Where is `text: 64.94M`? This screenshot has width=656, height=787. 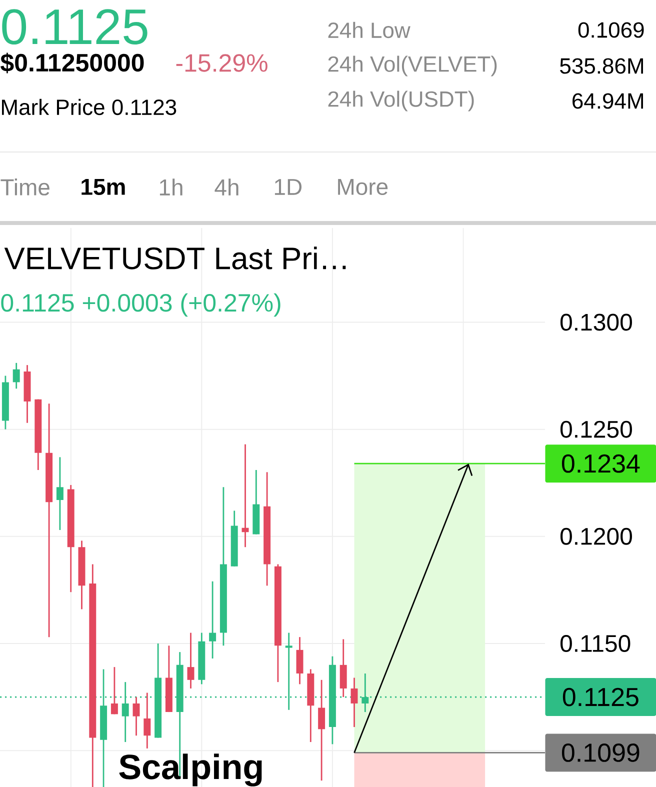
text: 64.94M is located at coordinates (607, 101).